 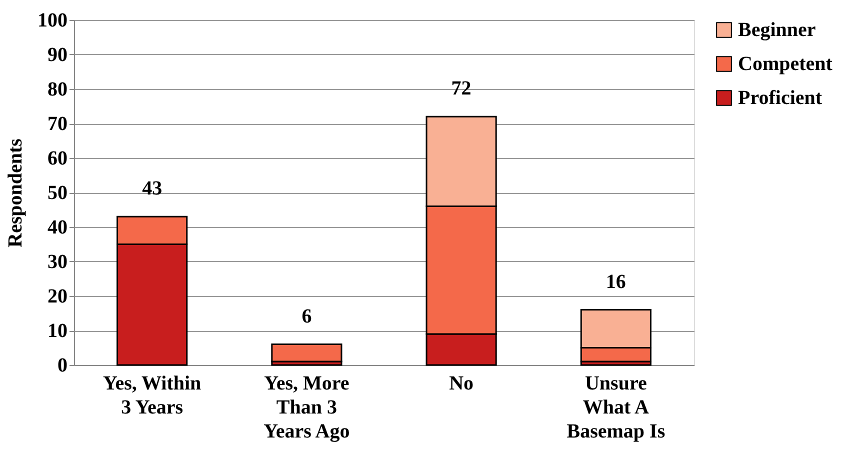 I want to click on x-tick-label: Yes, More Than 3 Years Ago, so click(x=307, y=407).